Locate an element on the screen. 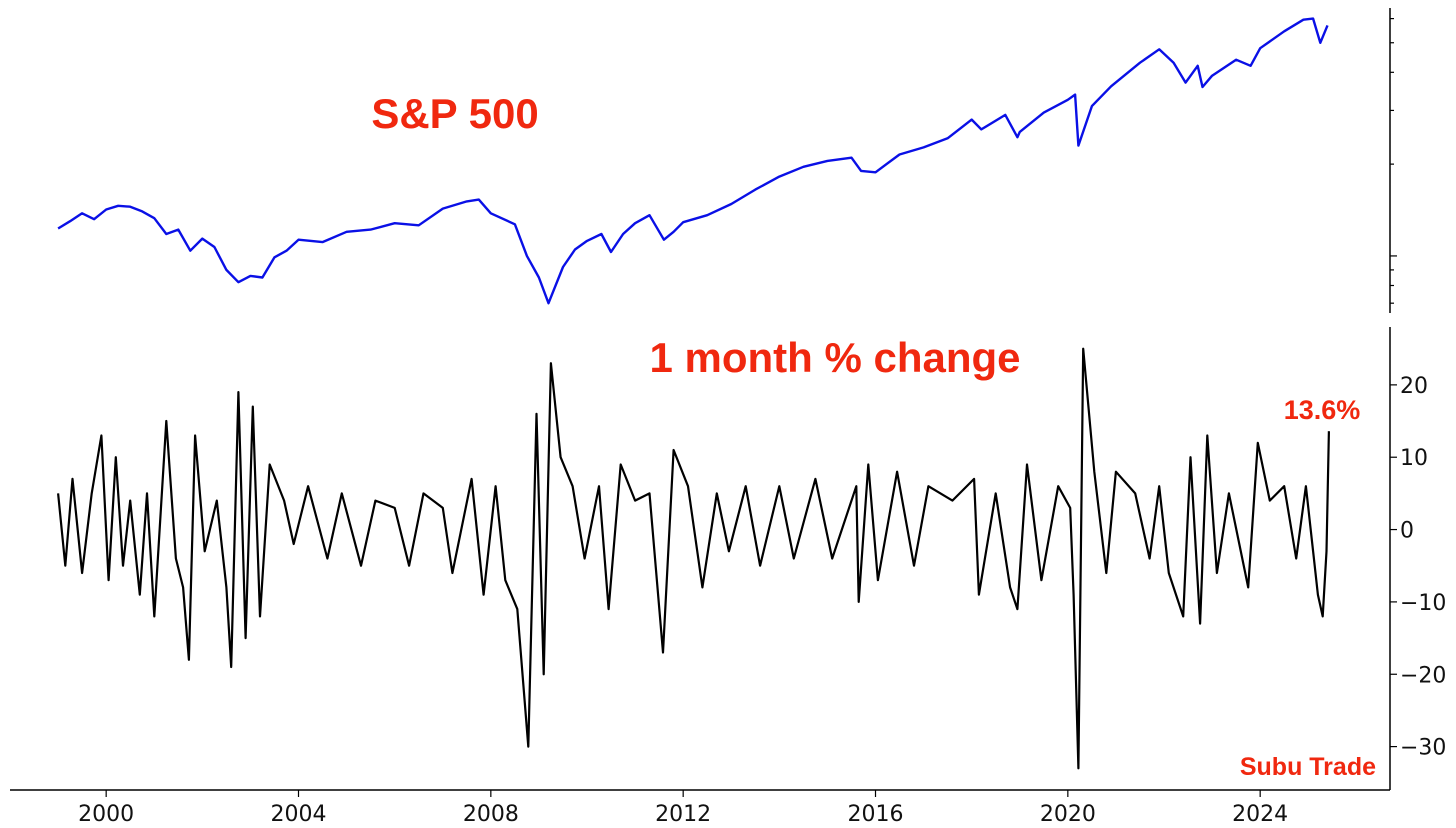  x-axis-ticks: 2000 2004 2008 2012 2016 2020 2024 is located at coordinates (683, 808).